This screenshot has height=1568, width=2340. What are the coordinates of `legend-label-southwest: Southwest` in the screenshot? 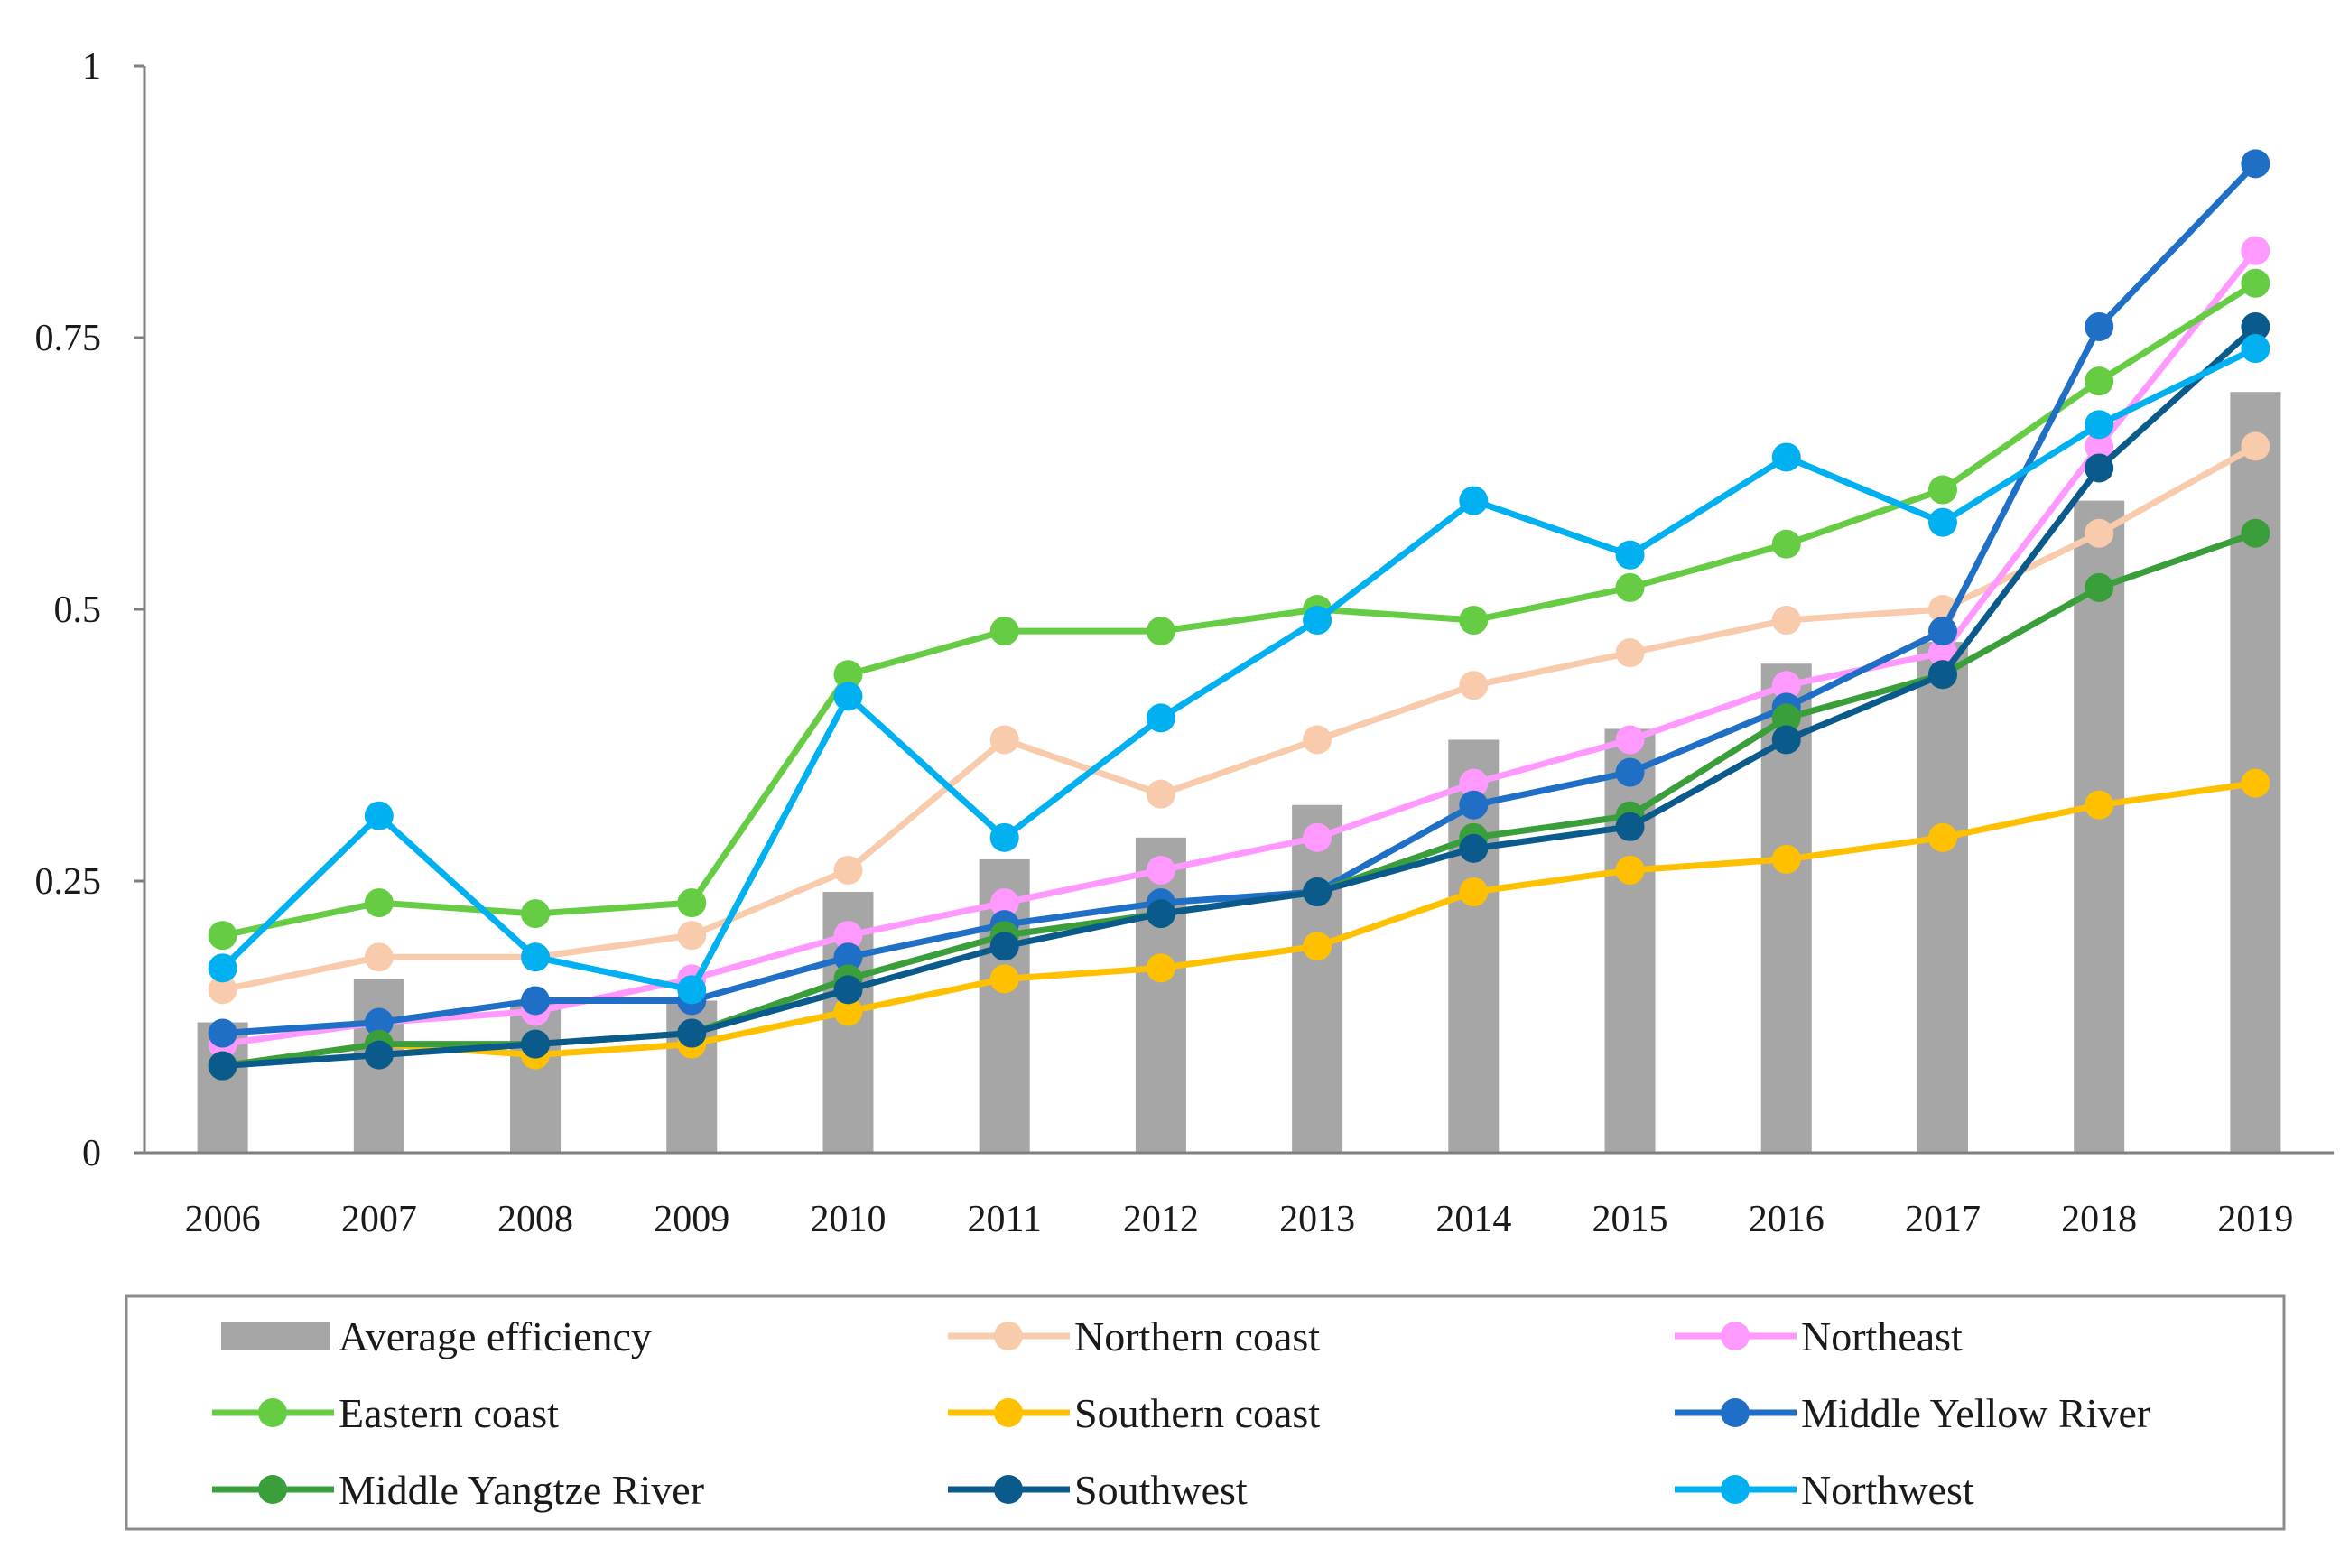 It's located at (1161, 1490).